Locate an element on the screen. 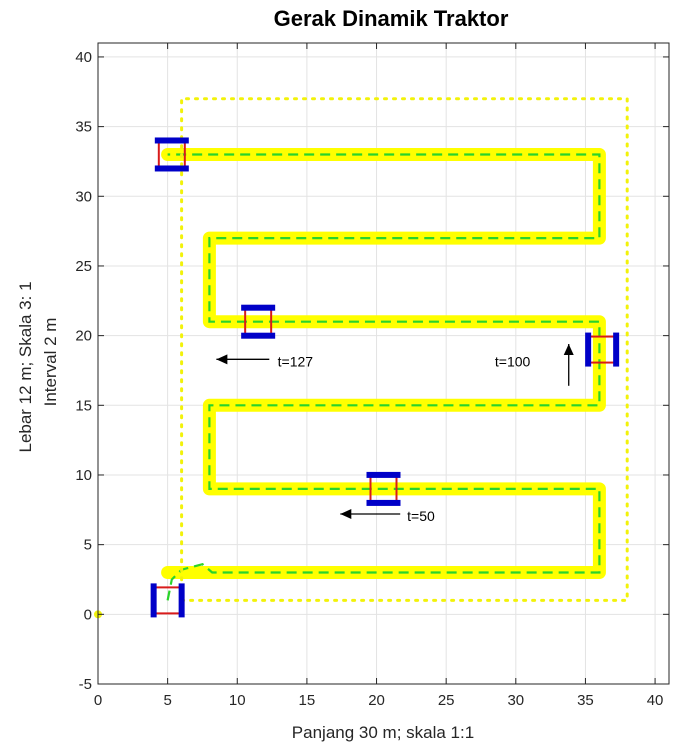  x-tick-label: 5 is located at coordinates (167, 700).